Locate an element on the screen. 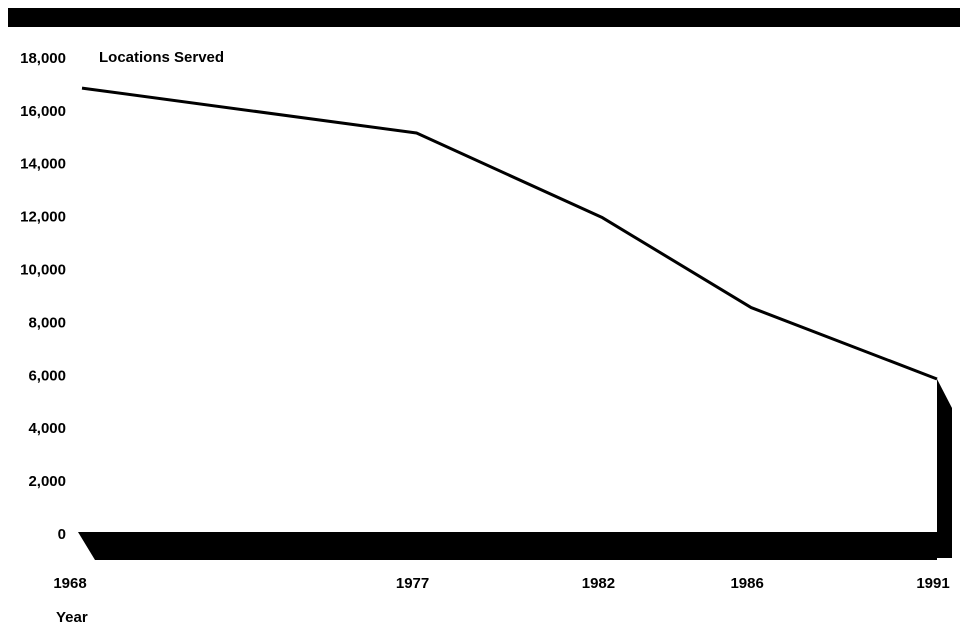 The width and height of the screenshot is (966, 629). y-tick-label: 2,000 is located at coordinates (47, 481).